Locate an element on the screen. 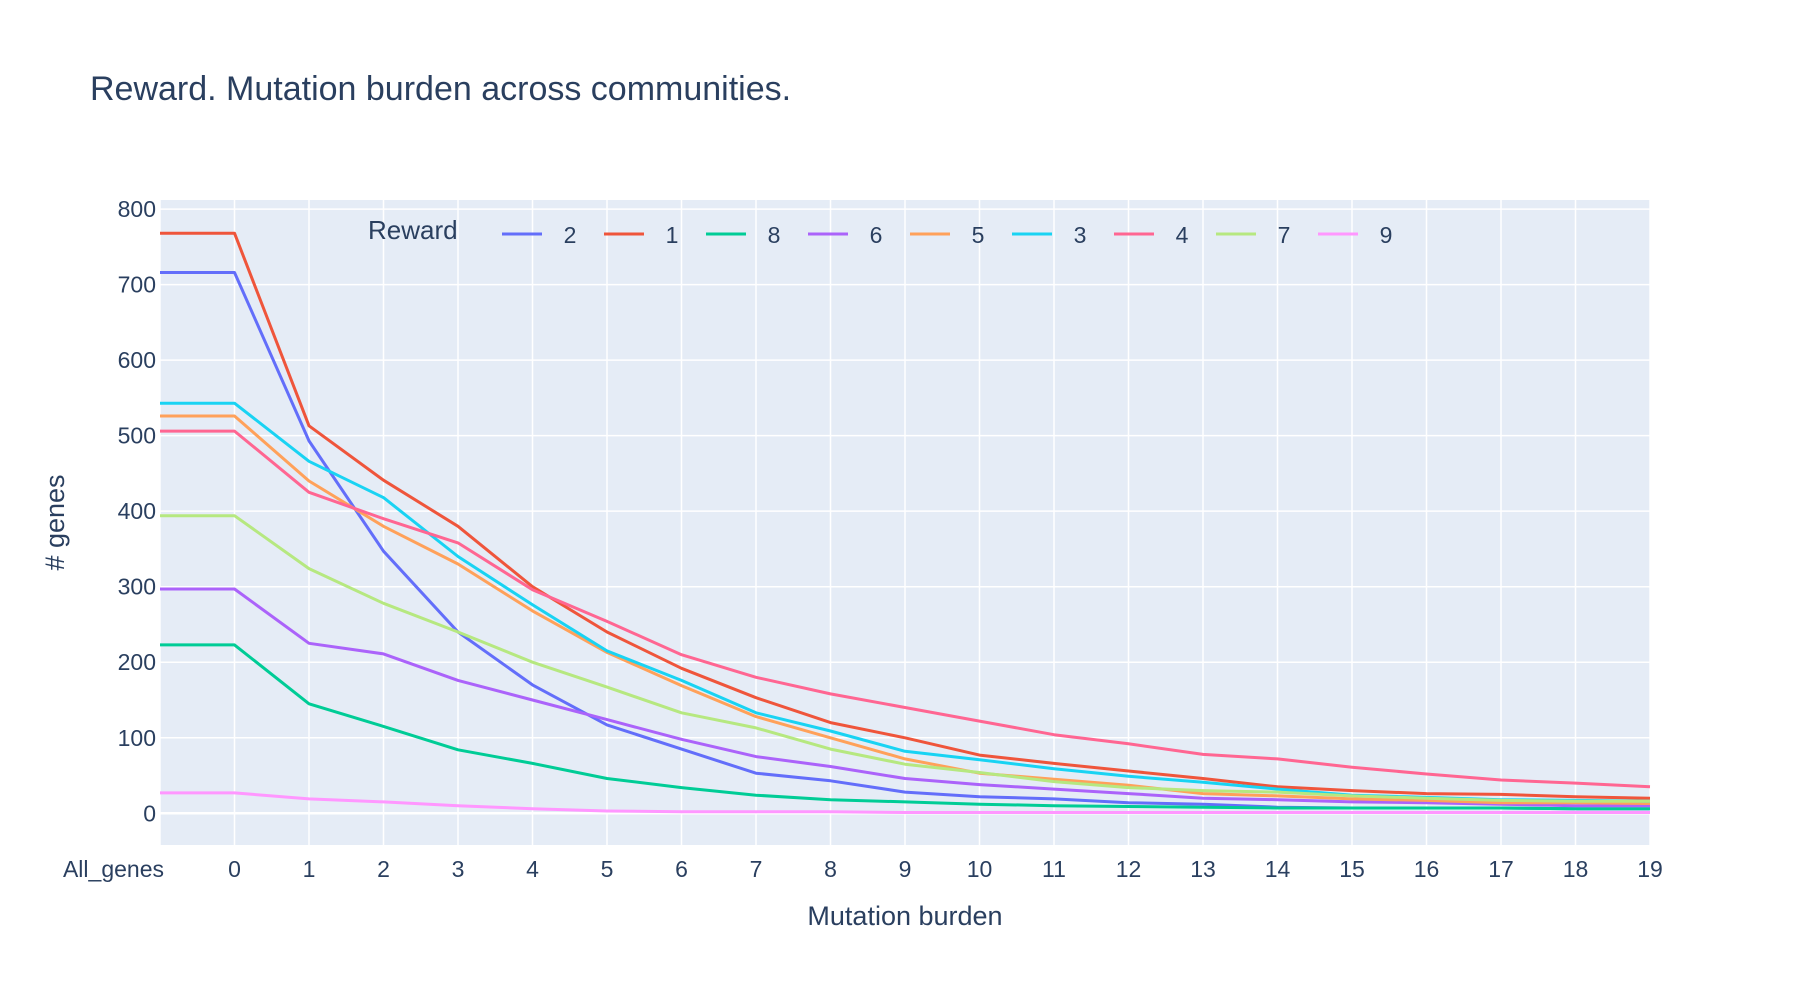 The height and width of the screenshot is (1005, 1800). x-tick-label: 3 is located at coordinates (458, 869).